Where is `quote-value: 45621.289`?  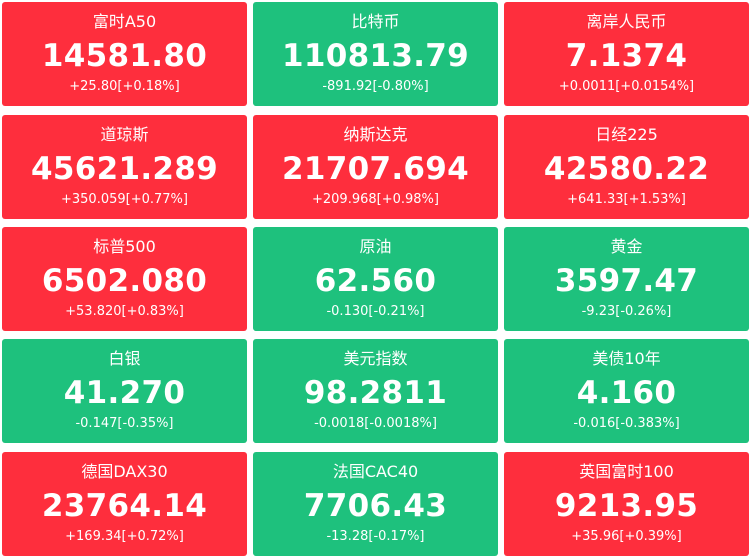
quote-value: 45621.289 is located at coordinates (124, 169).